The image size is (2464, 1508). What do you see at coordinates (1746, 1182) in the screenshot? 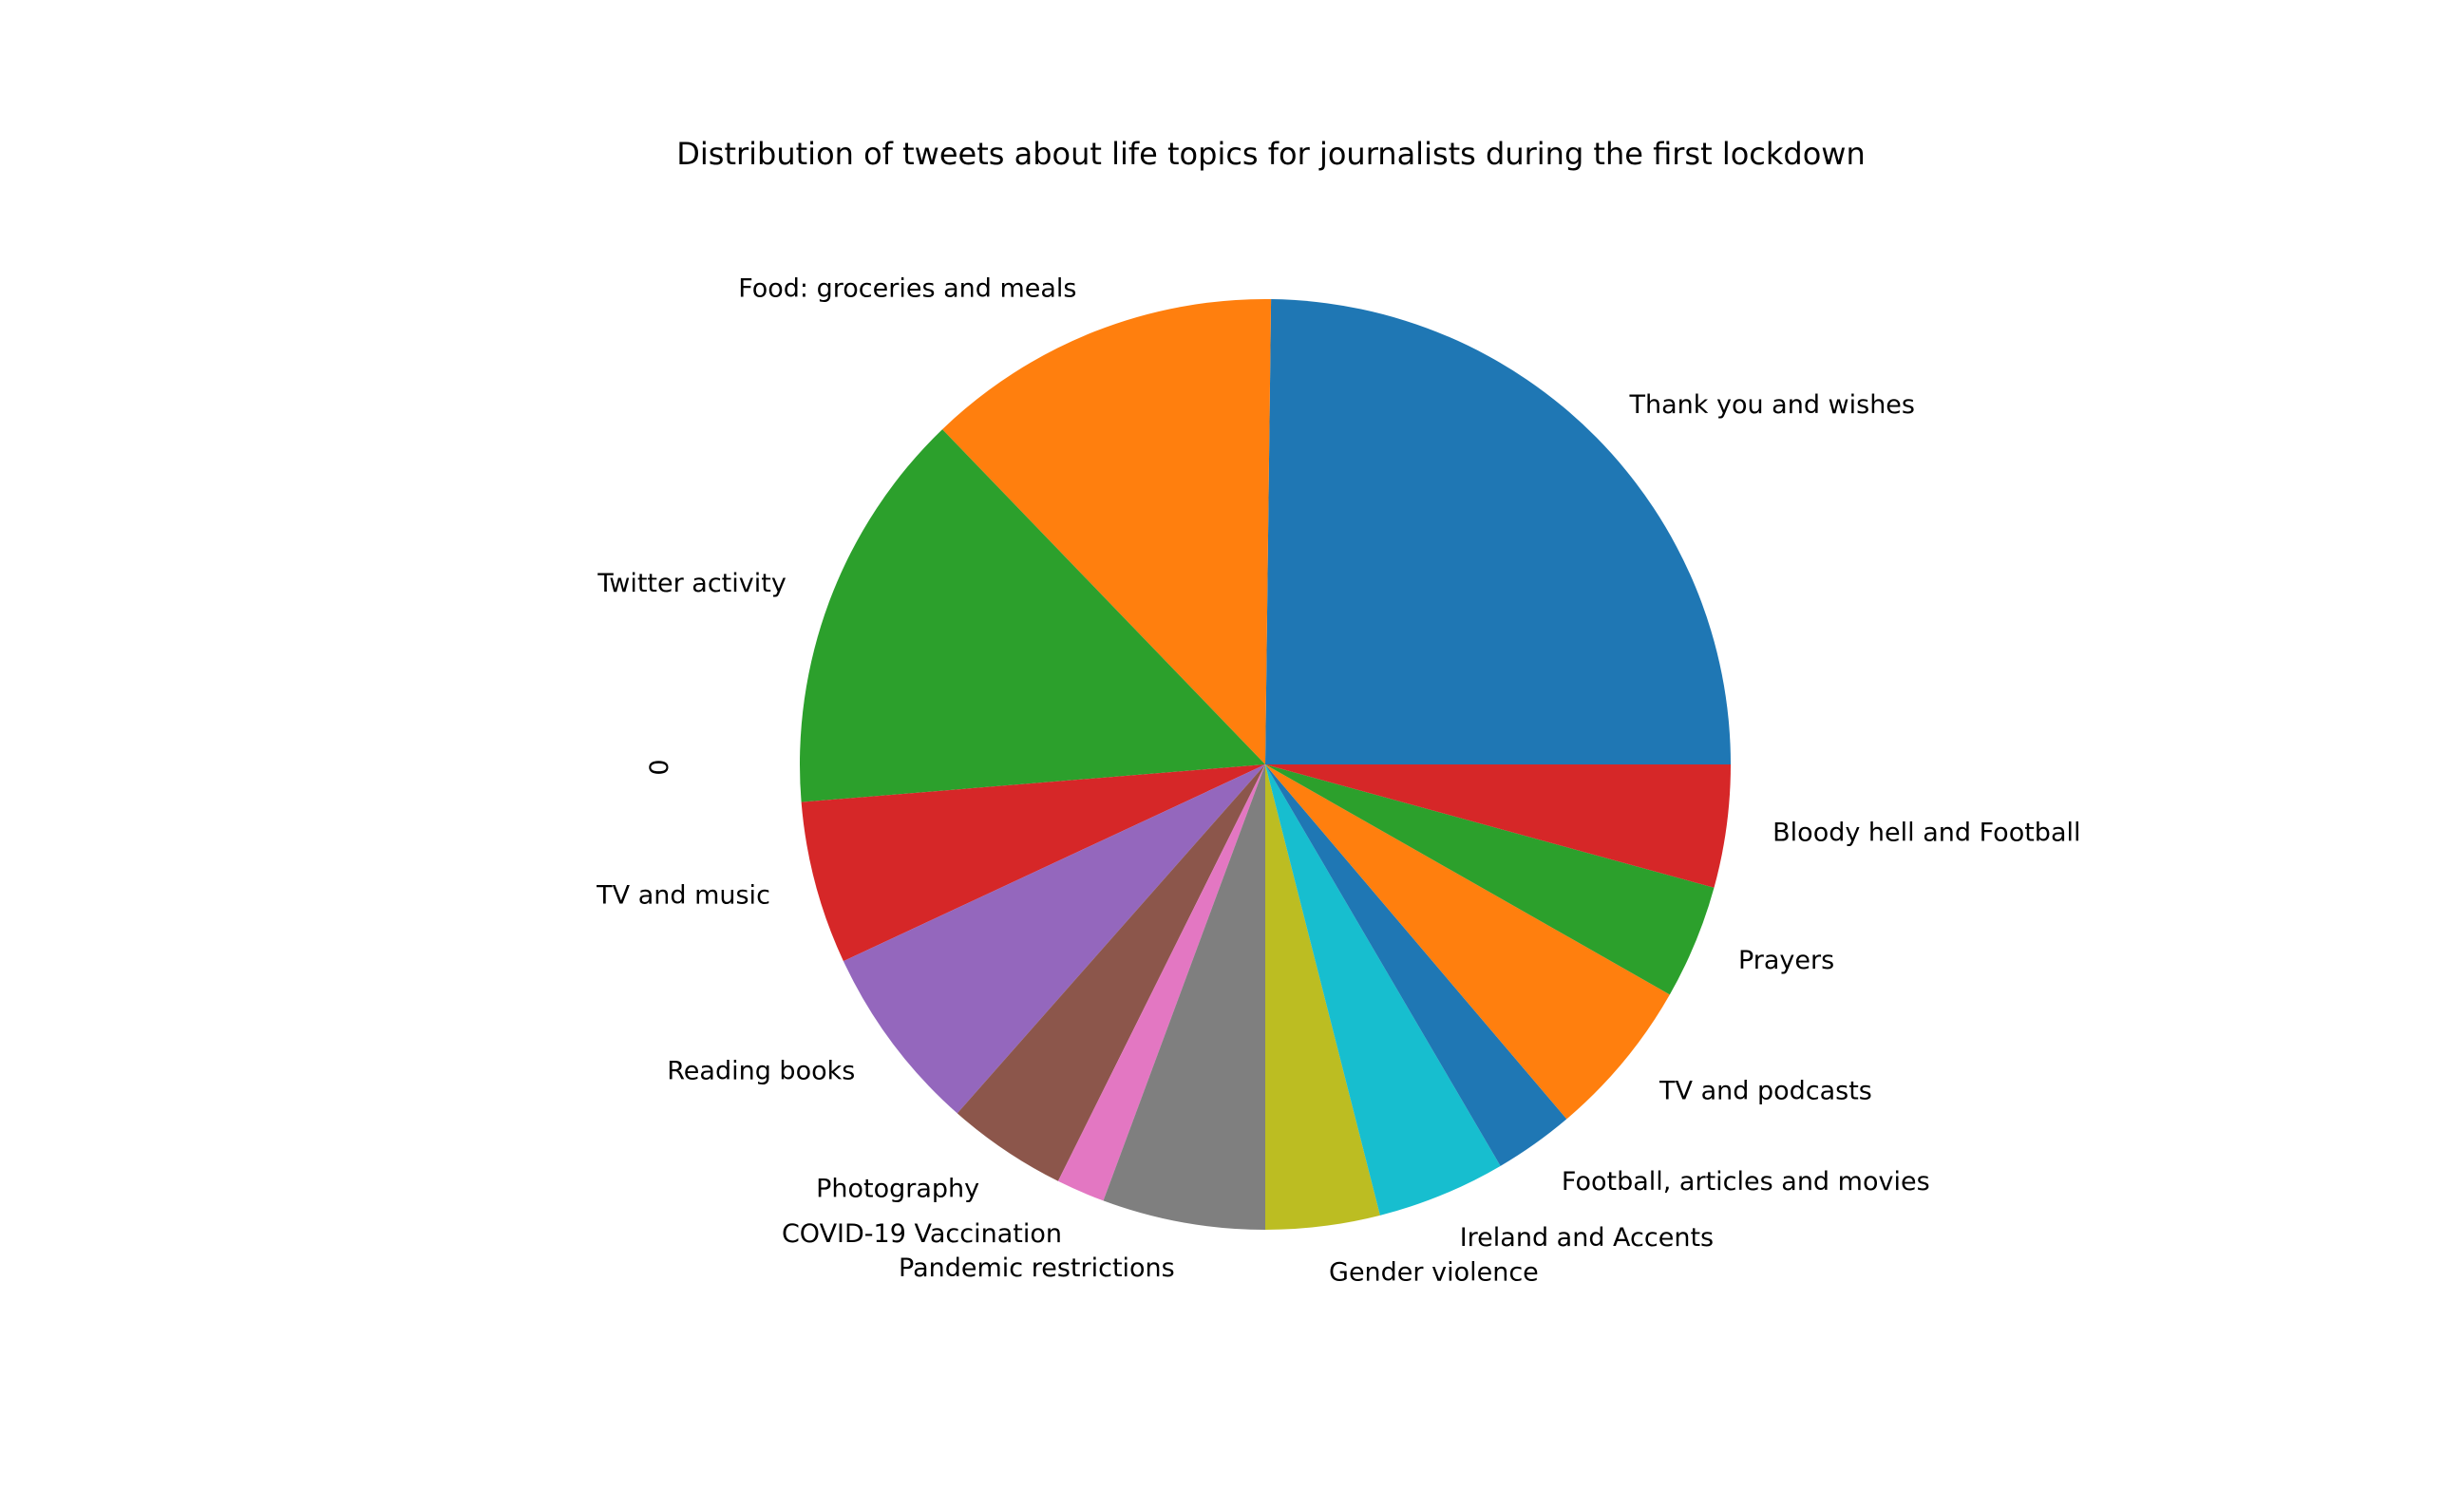
I see `slice-label-football-articles-and-movies: Football, articles and movies` at bounding box center [1746, 1182].